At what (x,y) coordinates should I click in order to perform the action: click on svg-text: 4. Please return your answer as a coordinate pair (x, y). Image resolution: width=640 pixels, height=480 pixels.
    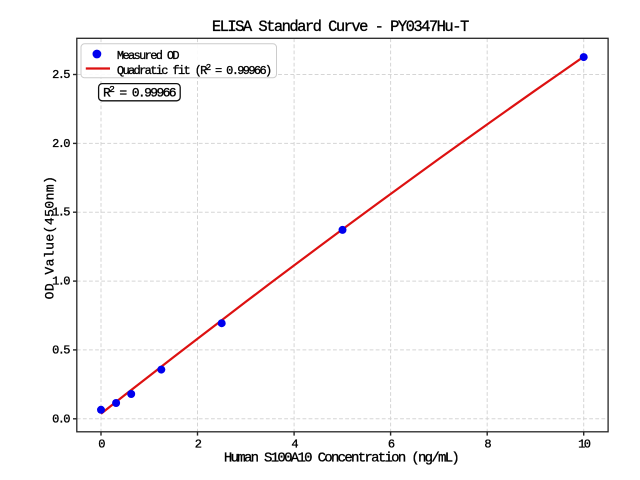
    Looking at the image, I should click on (294, 445).